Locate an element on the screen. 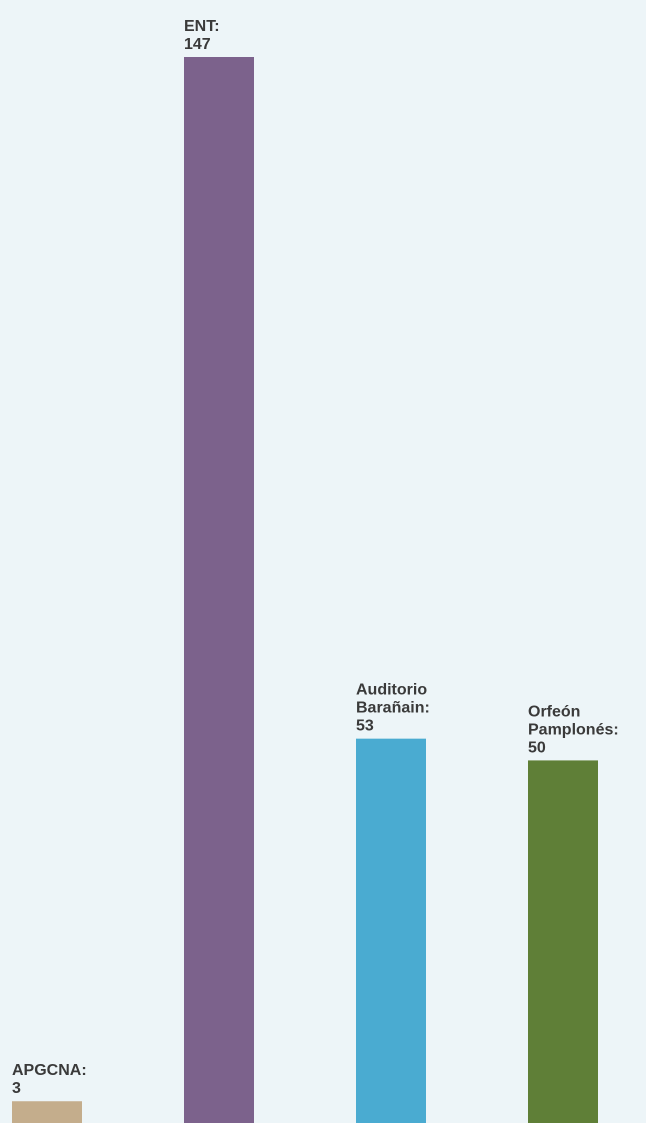 The width and height of the screenshot is (646, 1123). bar-label-line: APGCNA: is located at coordinates (49, 1070).